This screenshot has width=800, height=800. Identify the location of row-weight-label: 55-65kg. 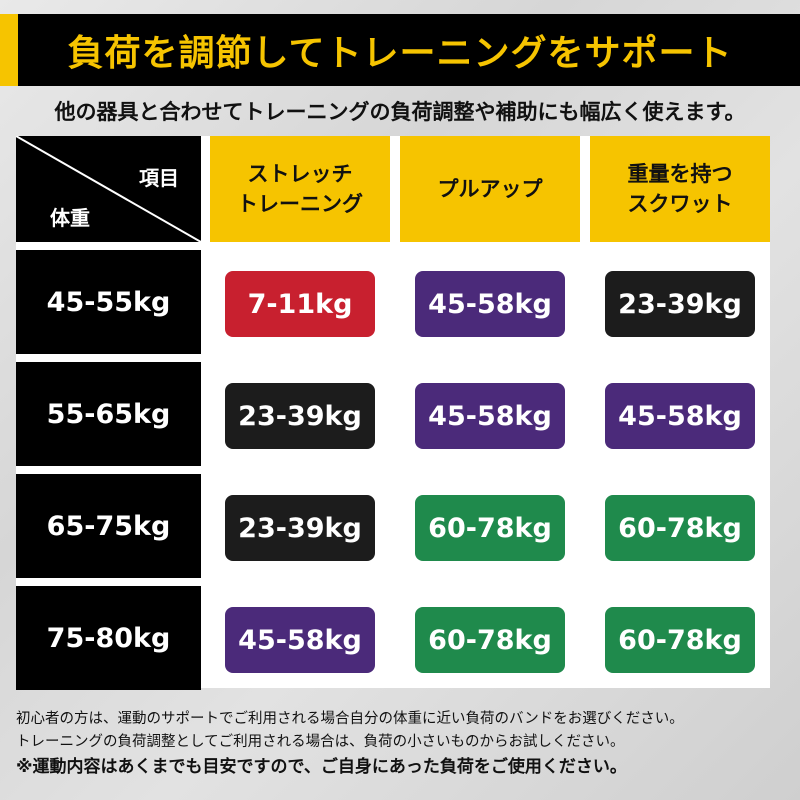
(108, 414).